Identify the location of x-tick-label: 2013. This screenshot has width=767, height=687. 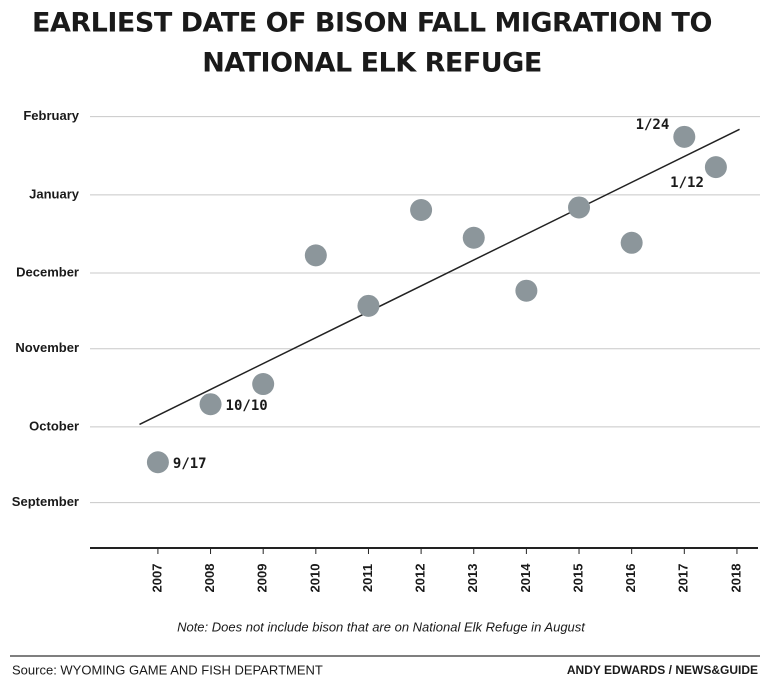
(472, 578).